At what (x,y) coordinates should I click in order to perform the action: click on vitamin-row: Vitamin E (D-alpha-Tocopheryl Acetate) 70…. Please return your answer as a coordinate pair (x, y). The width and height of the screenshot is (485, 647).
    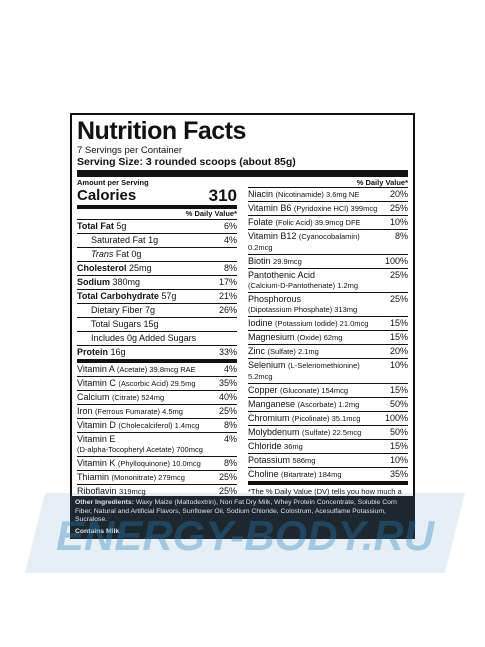
    Looking at the image, I should click on (157, 445).